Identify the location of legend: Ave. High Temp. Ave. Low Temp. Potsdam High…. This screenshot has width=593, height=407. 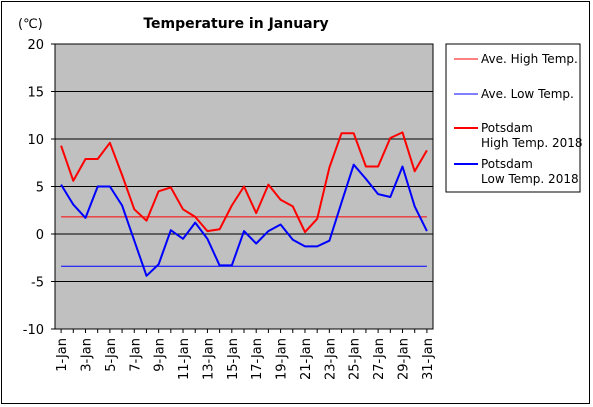
(514, 118).